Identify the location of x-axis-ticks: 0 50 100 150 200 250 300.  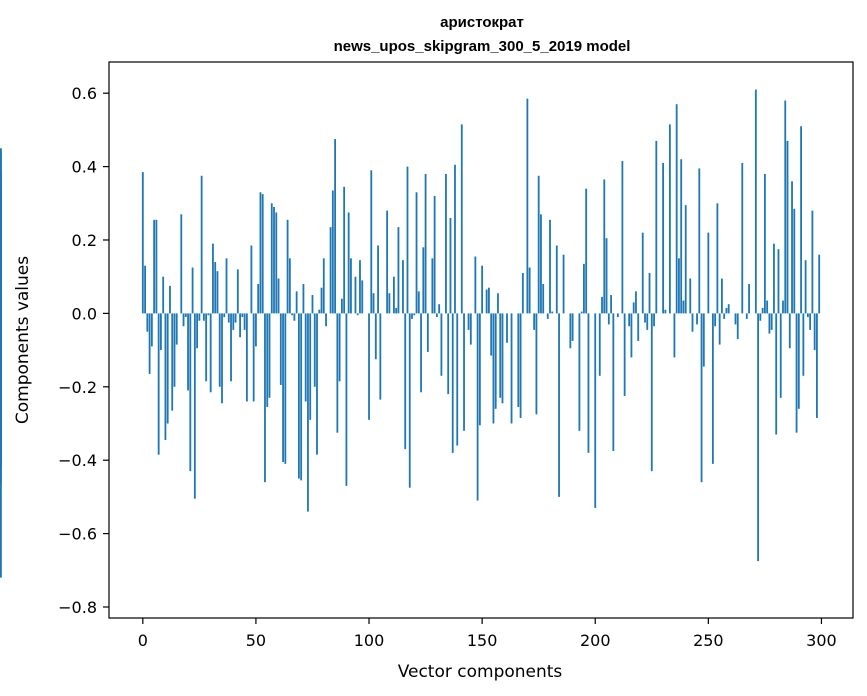
(487, 634).